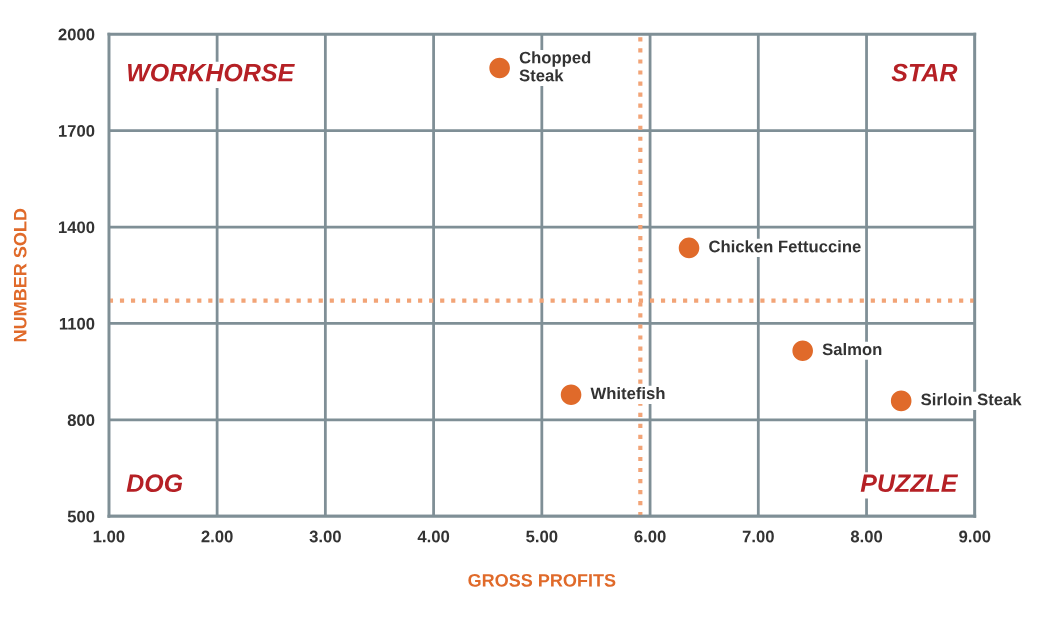 This screenshot has width=1037, height=622. What do you see at coordinates (971, 399) in the screenshot?
I see `annotation: Sirloin Steak` at bounding box center [971, 399].